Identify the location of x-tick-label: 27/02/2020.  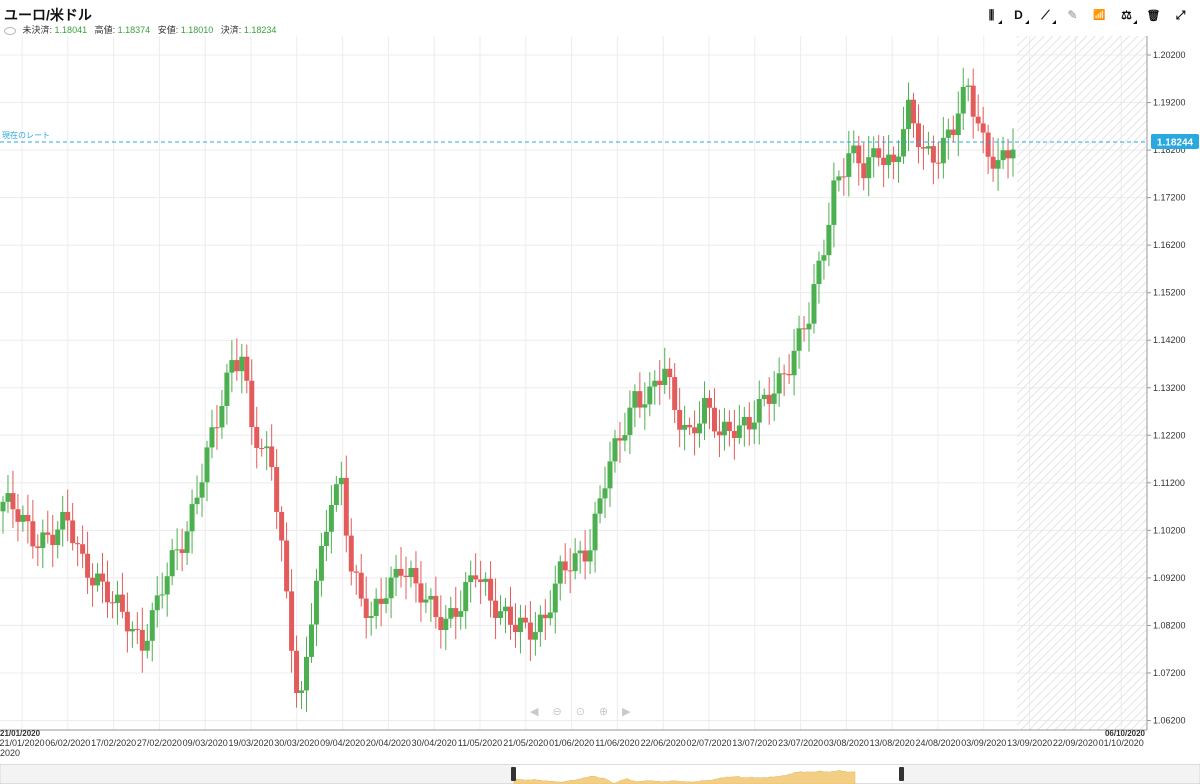
(159, 743).